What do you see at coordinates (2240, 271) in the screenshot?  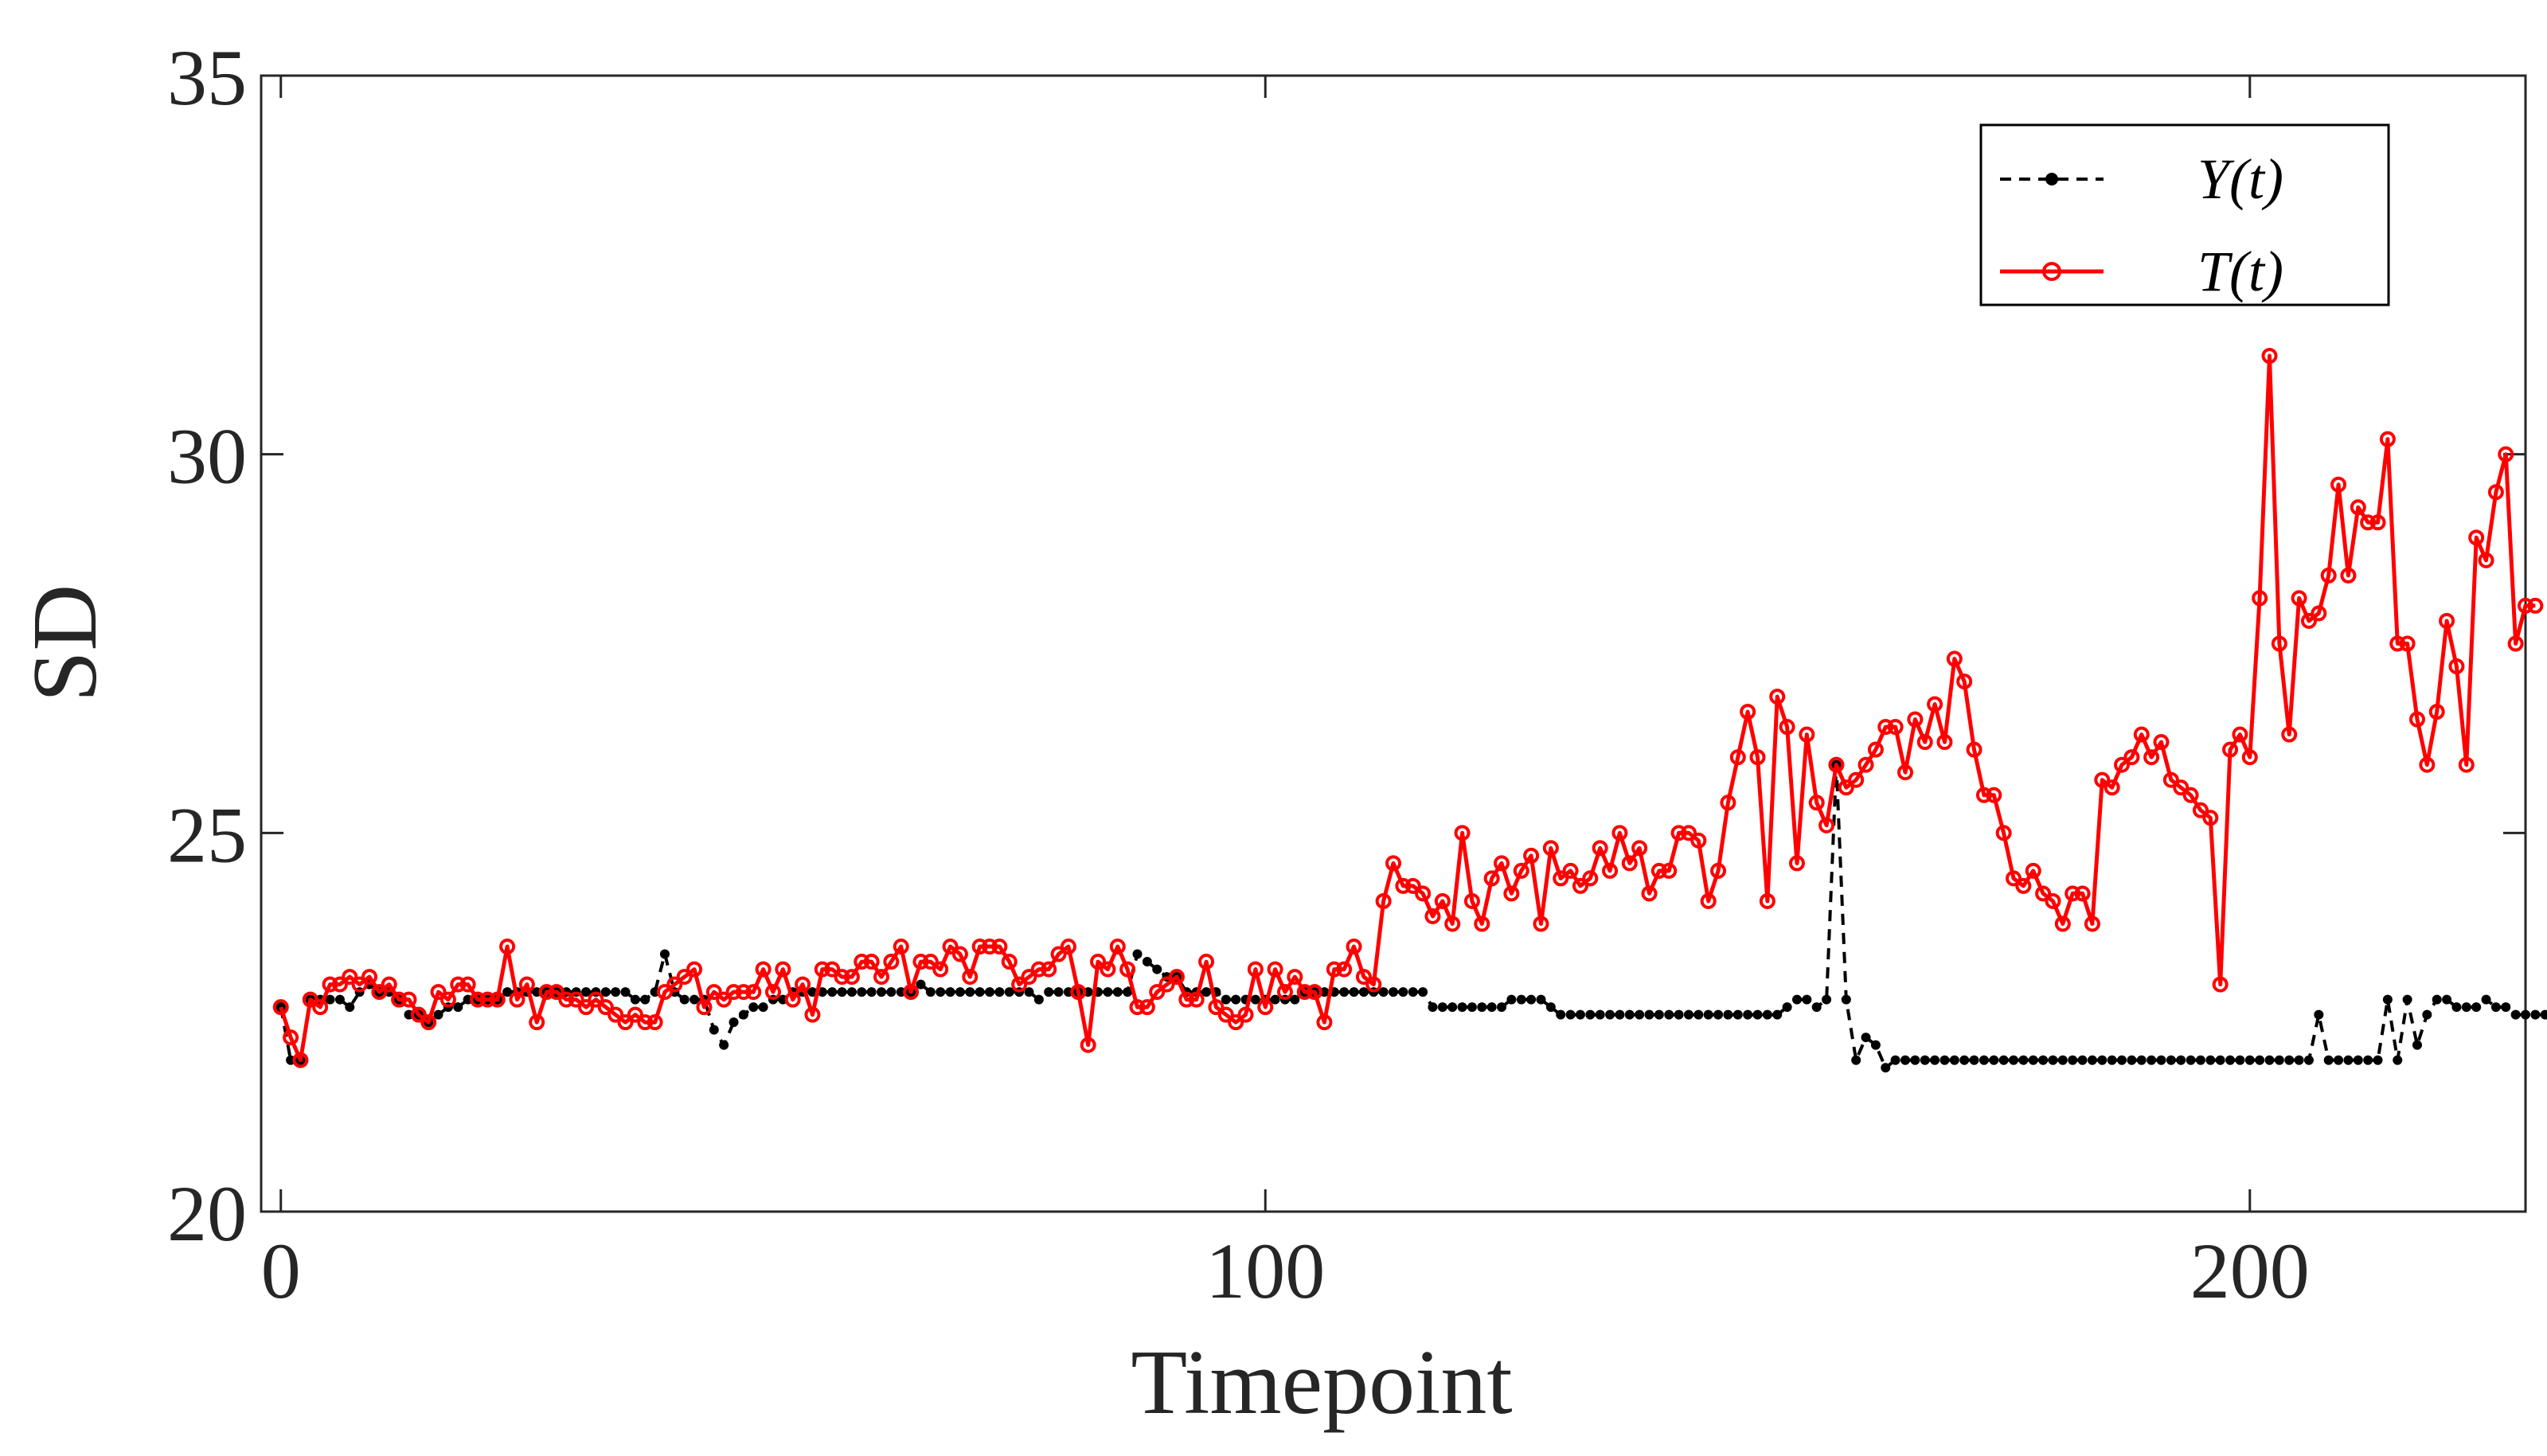 I see `legend-label: T(t)` at bounding box center [2240, 271].